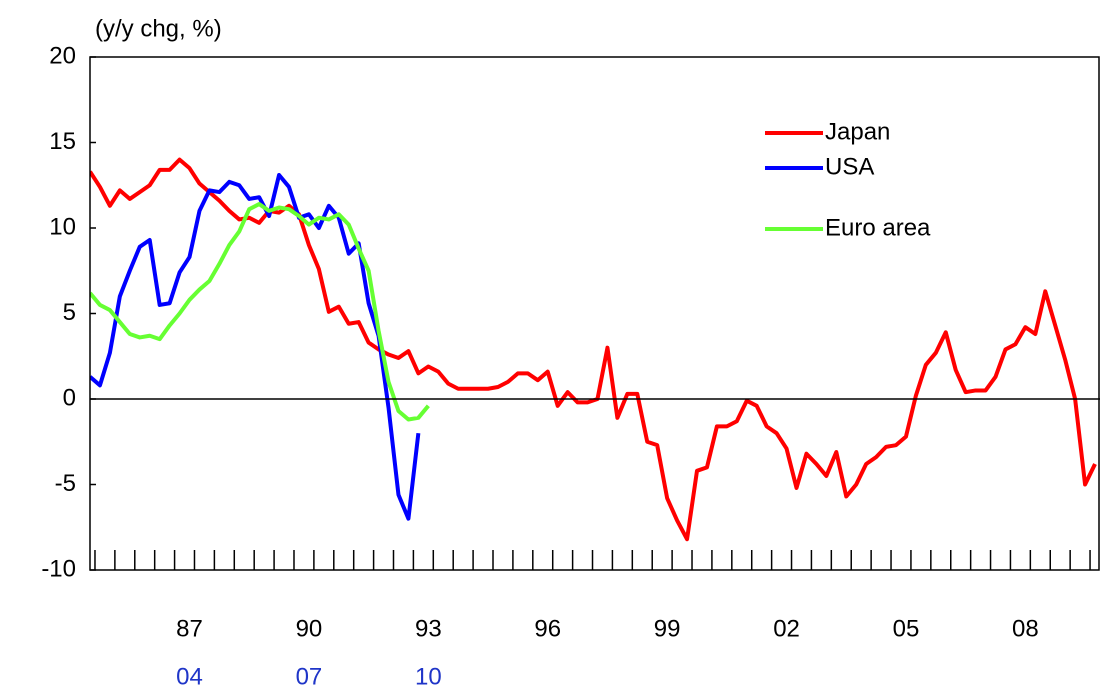 The height and width of the screenshot is (695, 1100). I want to click on y-axis-label: (y/y chg, %), so click(158, 28).